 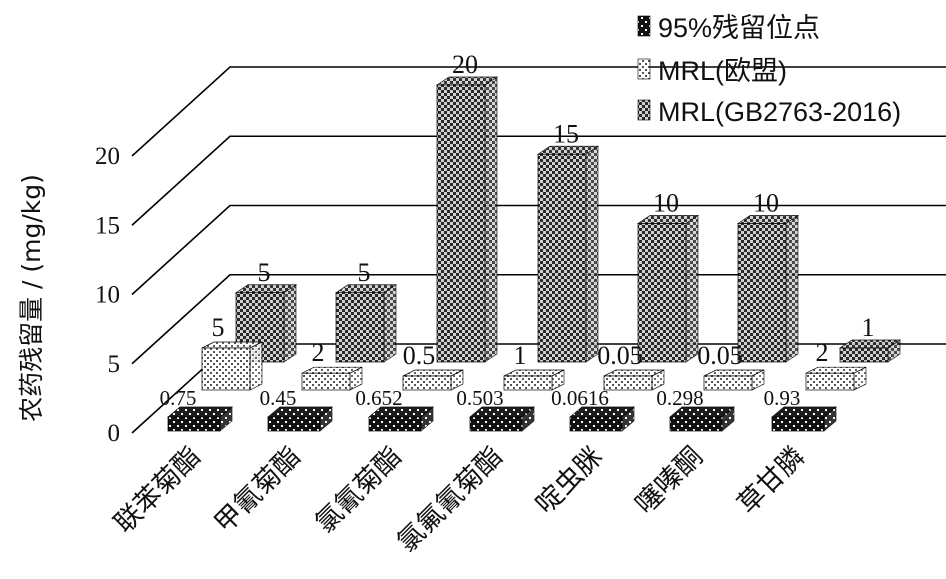 What do you see at coordinates (364, 272) in the screenshot?
I see `data-label-2-1: 5` at bounding box center [364, 272].